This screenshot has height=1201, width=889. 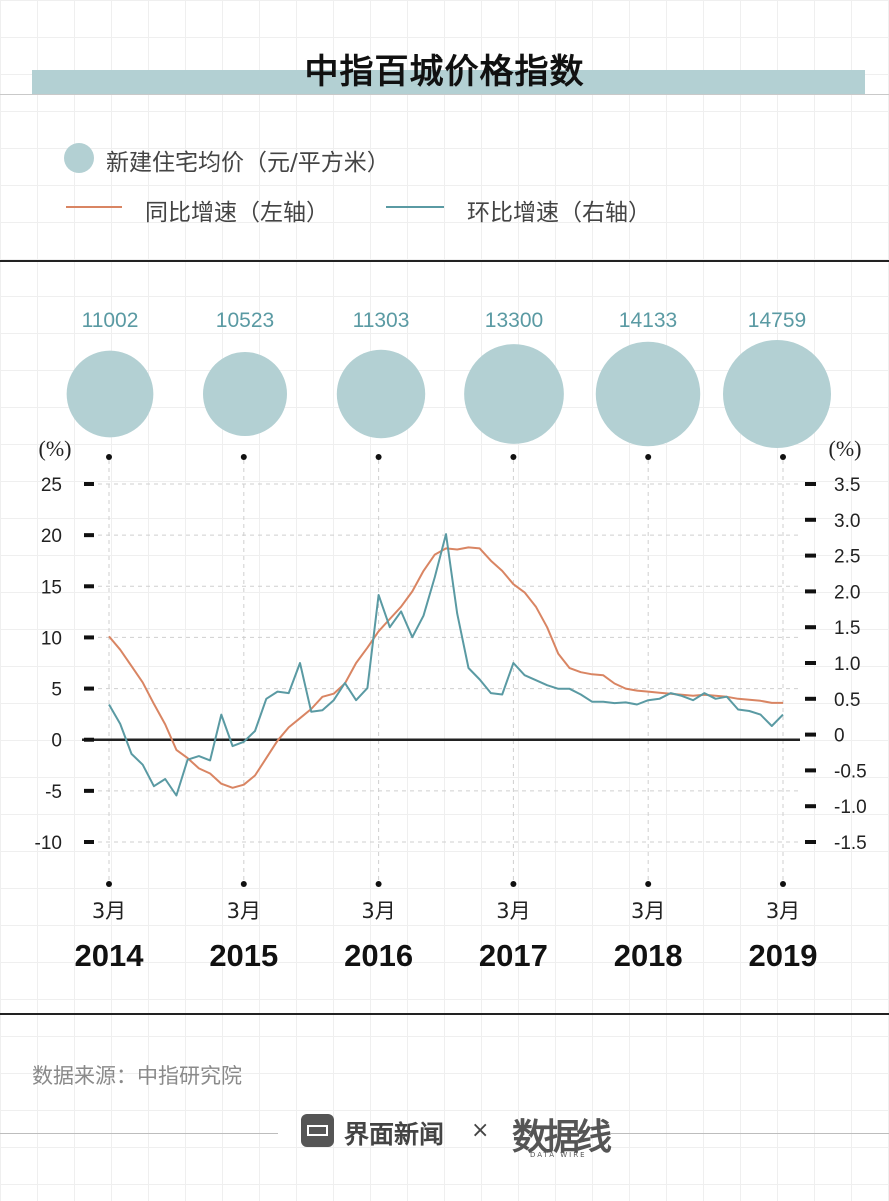 What do you see at coordinates (839, 736) in the screenshot?
I see `right-tick-label: 0` at bounding box center [839, 736].